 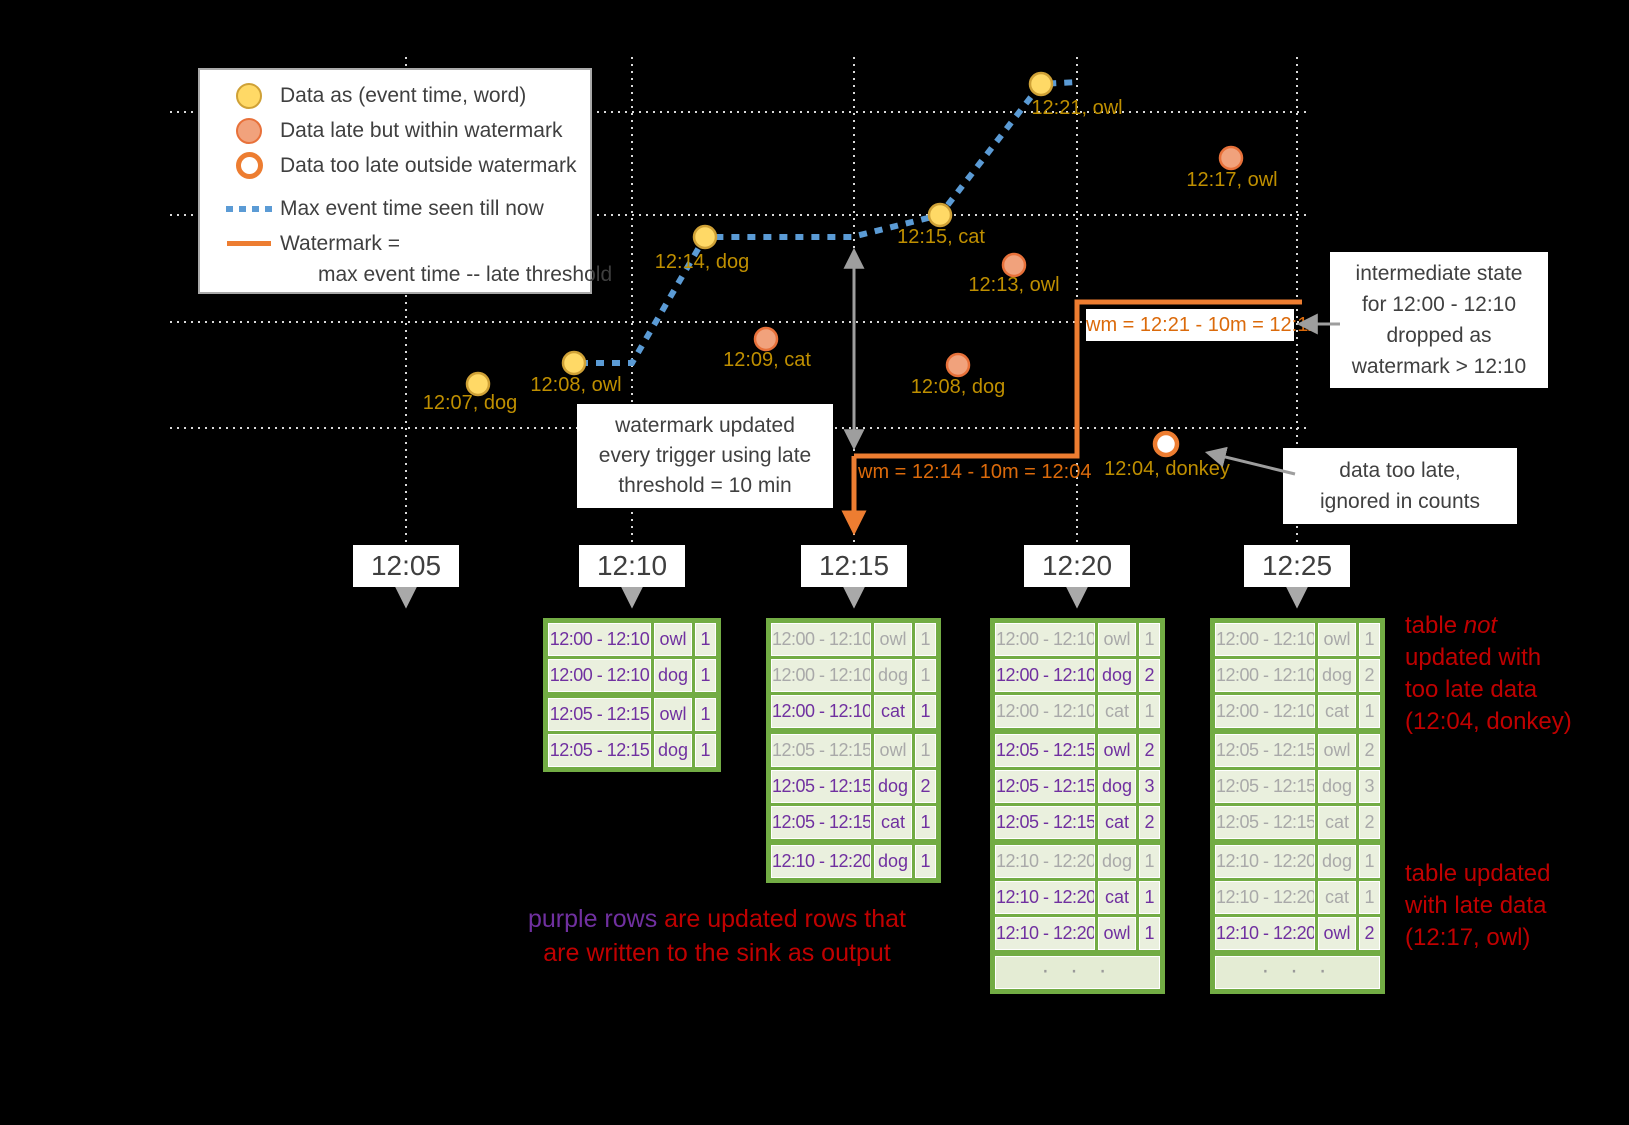 I want to click on point-label: 12:08, owl, so click(x=575, y=385).